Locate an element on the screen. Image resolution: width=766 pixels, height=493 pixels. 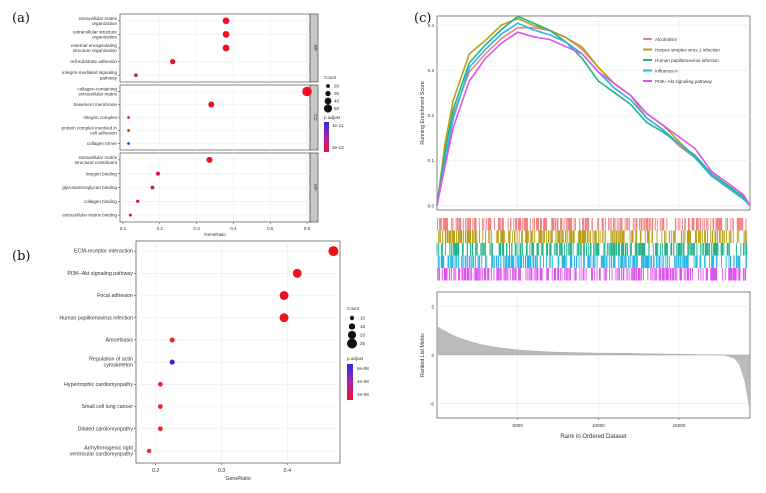
legend-color-label: 6e-08 is located at coordinates (363, 368).